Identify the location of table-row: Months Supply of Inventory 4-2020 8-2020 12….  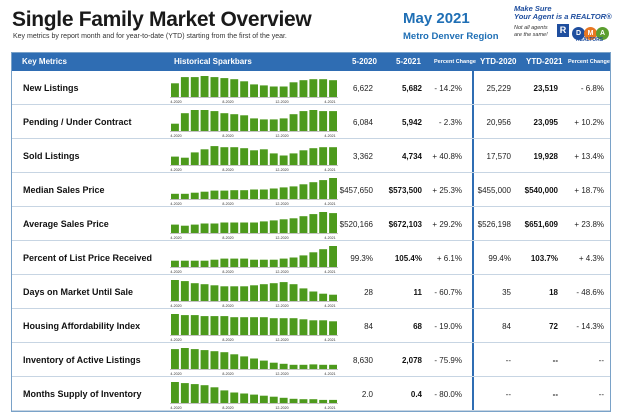
(311, 394).